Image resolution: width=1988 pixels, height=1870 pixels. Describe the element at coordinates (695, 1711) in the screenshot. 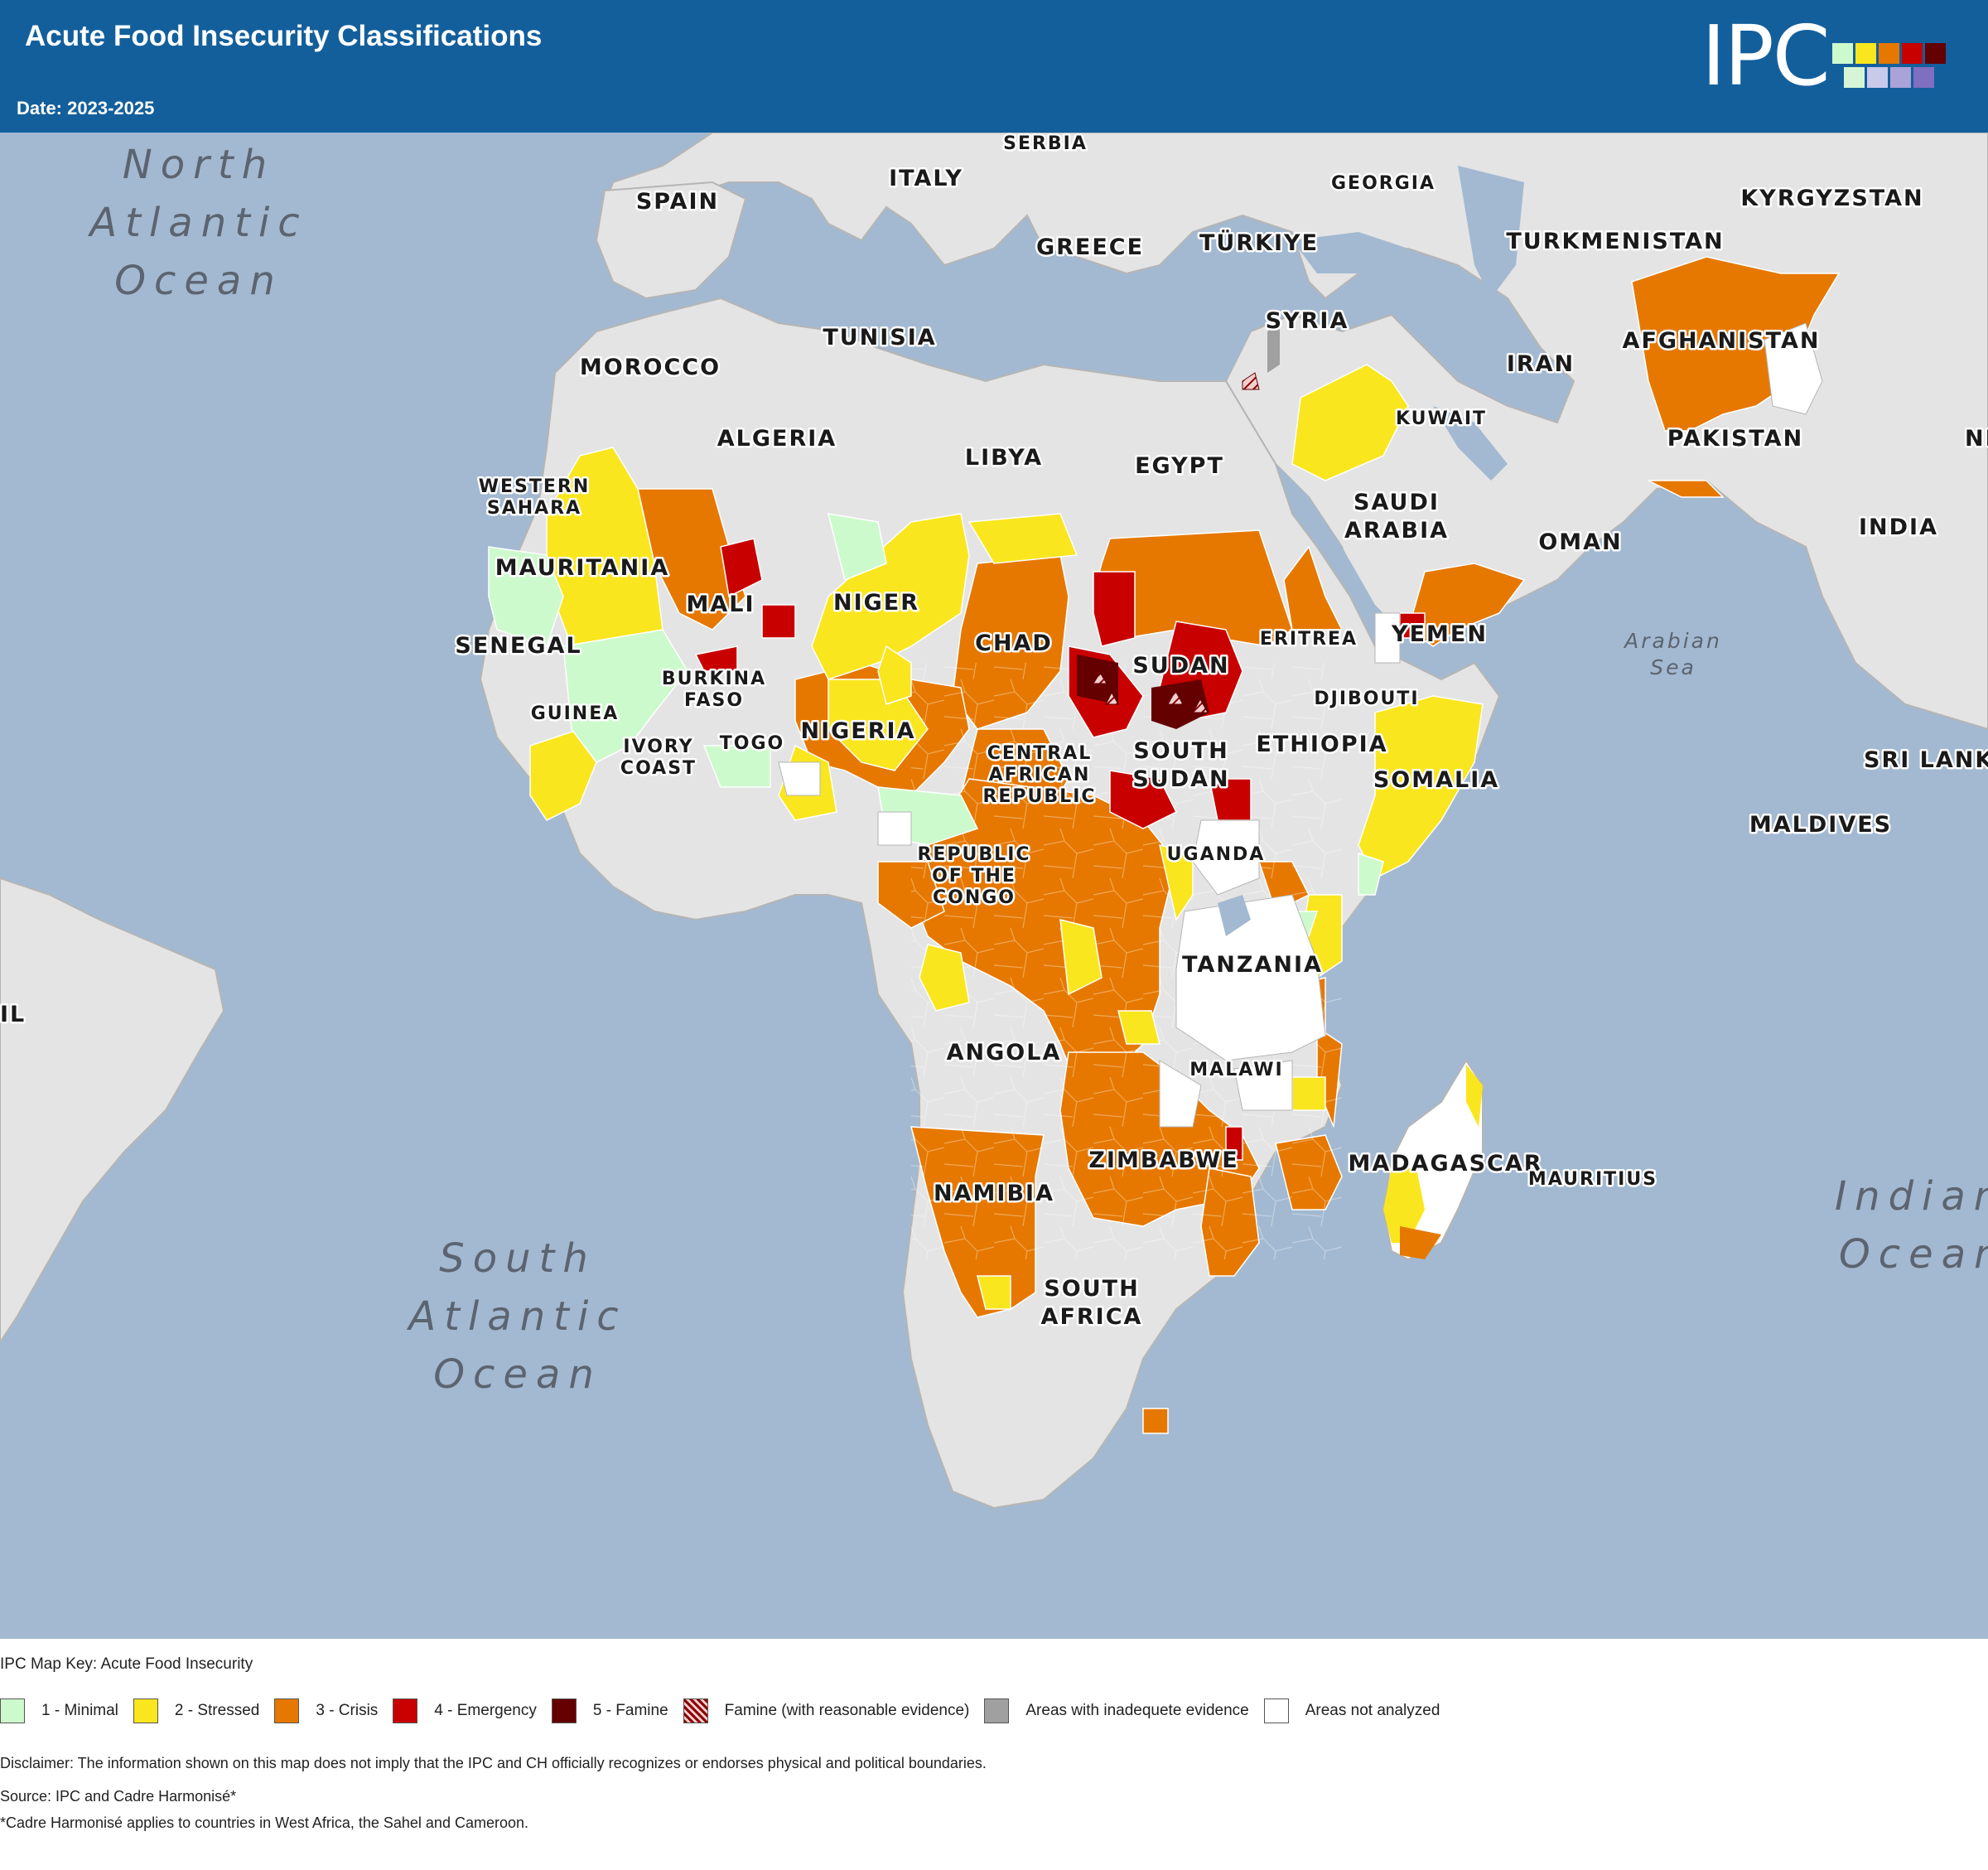

I see `legend-swatch-famine-reasonable-evidence` at that location.